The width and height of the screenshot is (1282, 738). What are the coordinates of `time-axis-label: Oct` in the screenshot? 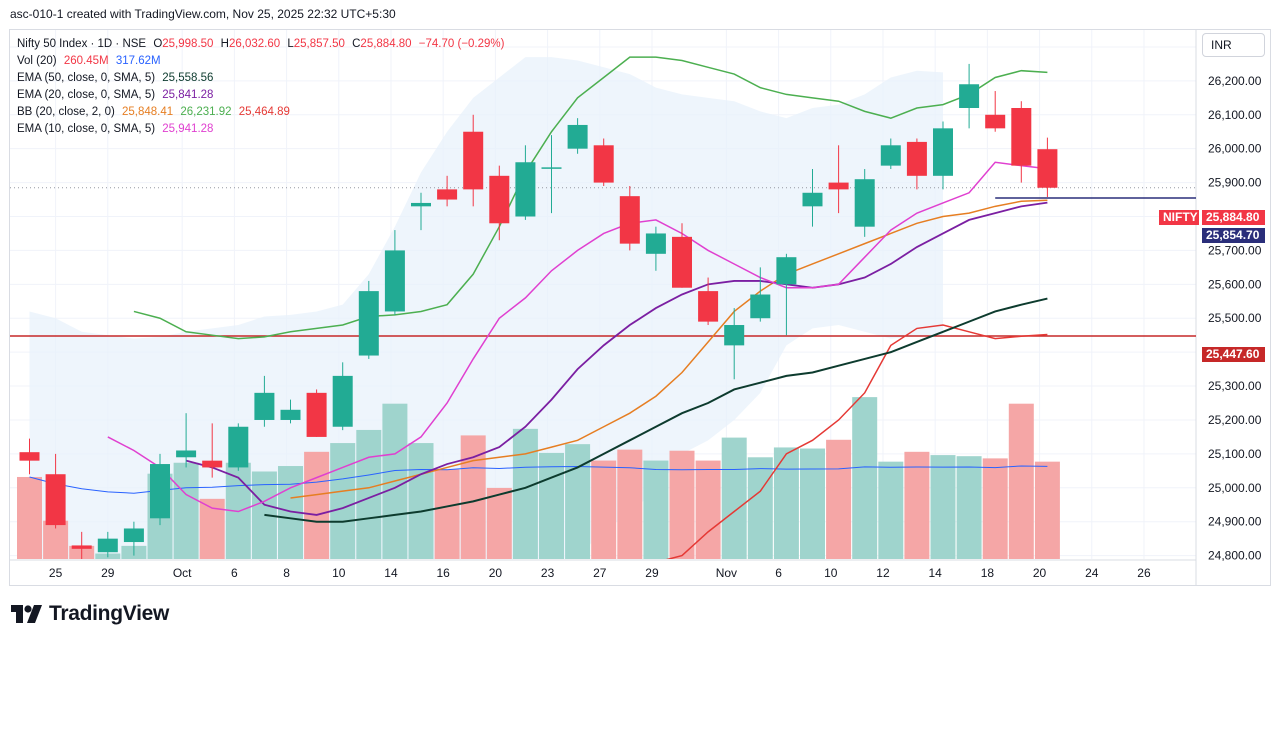 It's located at (182, 573).